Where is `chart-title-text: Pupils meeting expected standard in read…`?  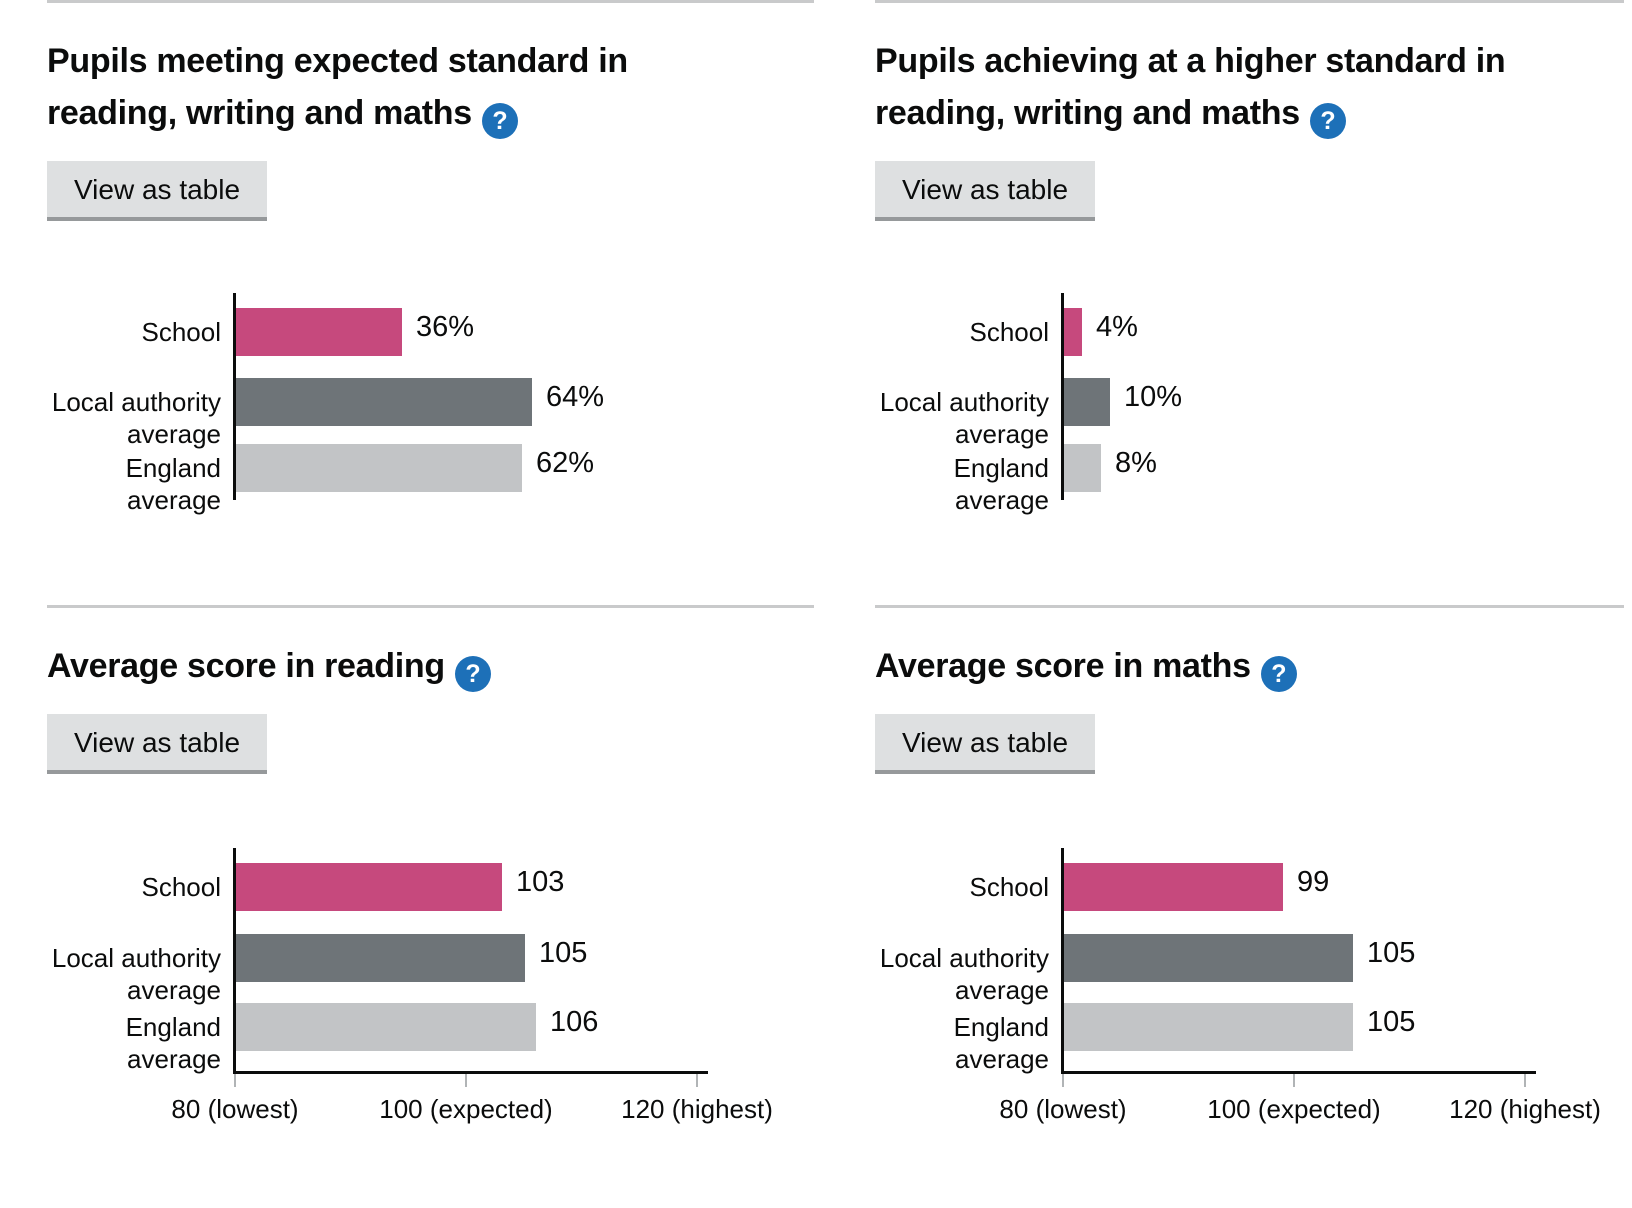 chart-title-text: Pupils meeting expected standard in read… is located at coordinates (337, 87).